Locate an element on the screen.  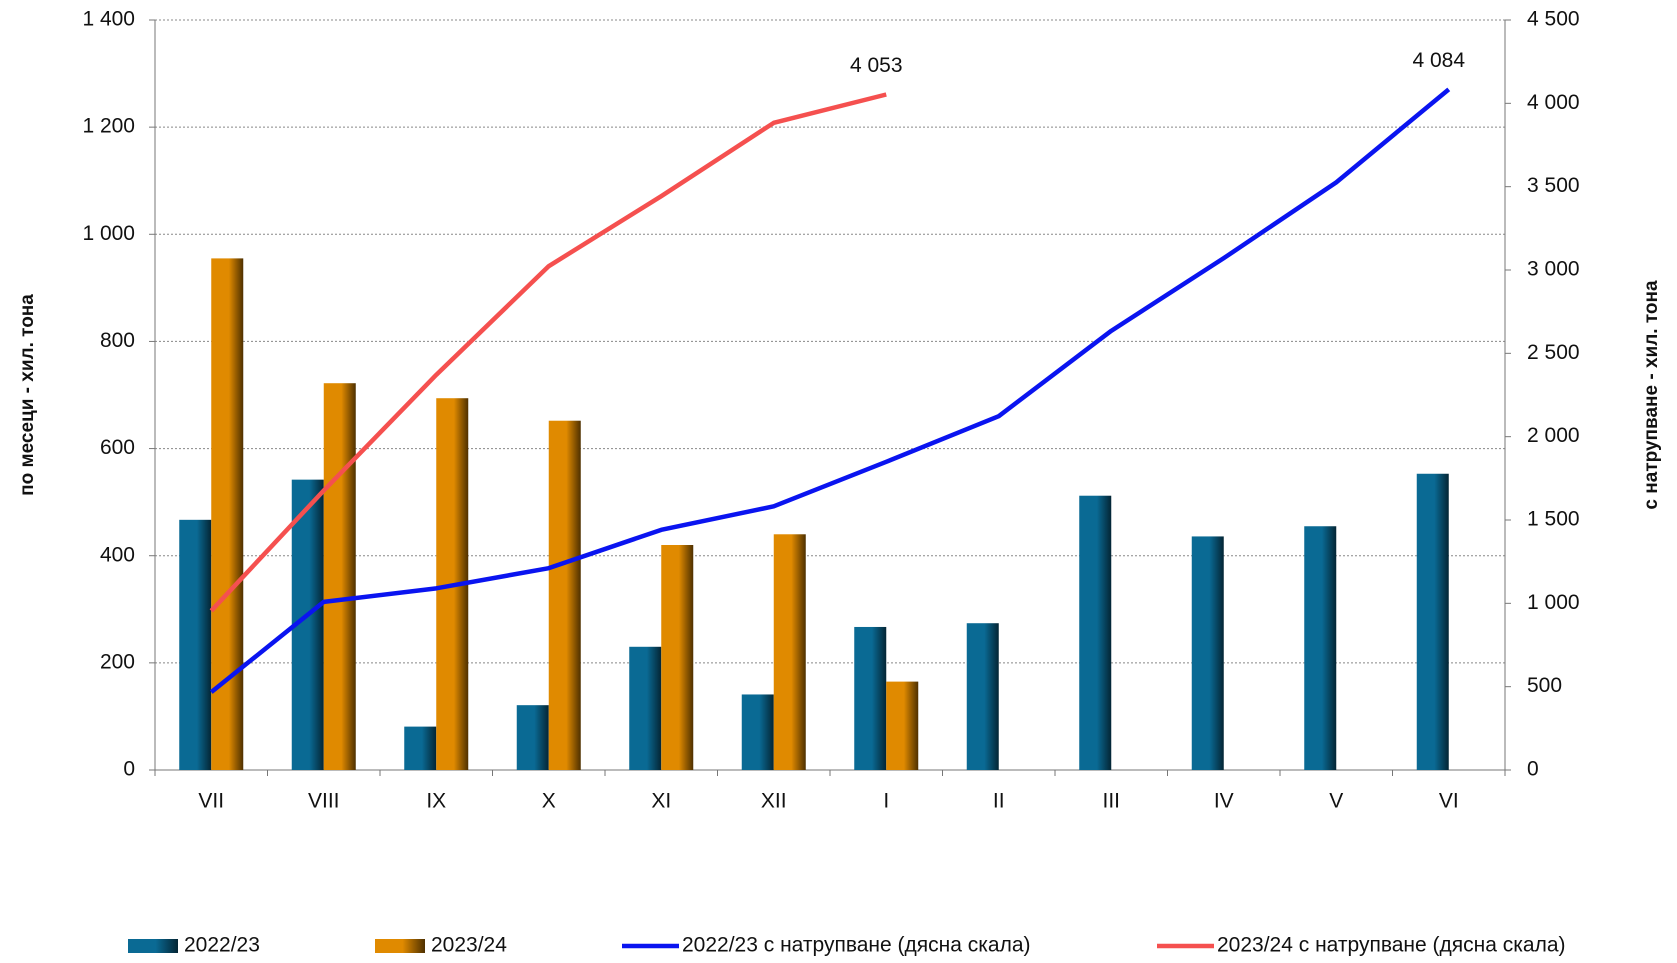
y2-tick-label: 3 500 is located at coordinates (1553, 185).